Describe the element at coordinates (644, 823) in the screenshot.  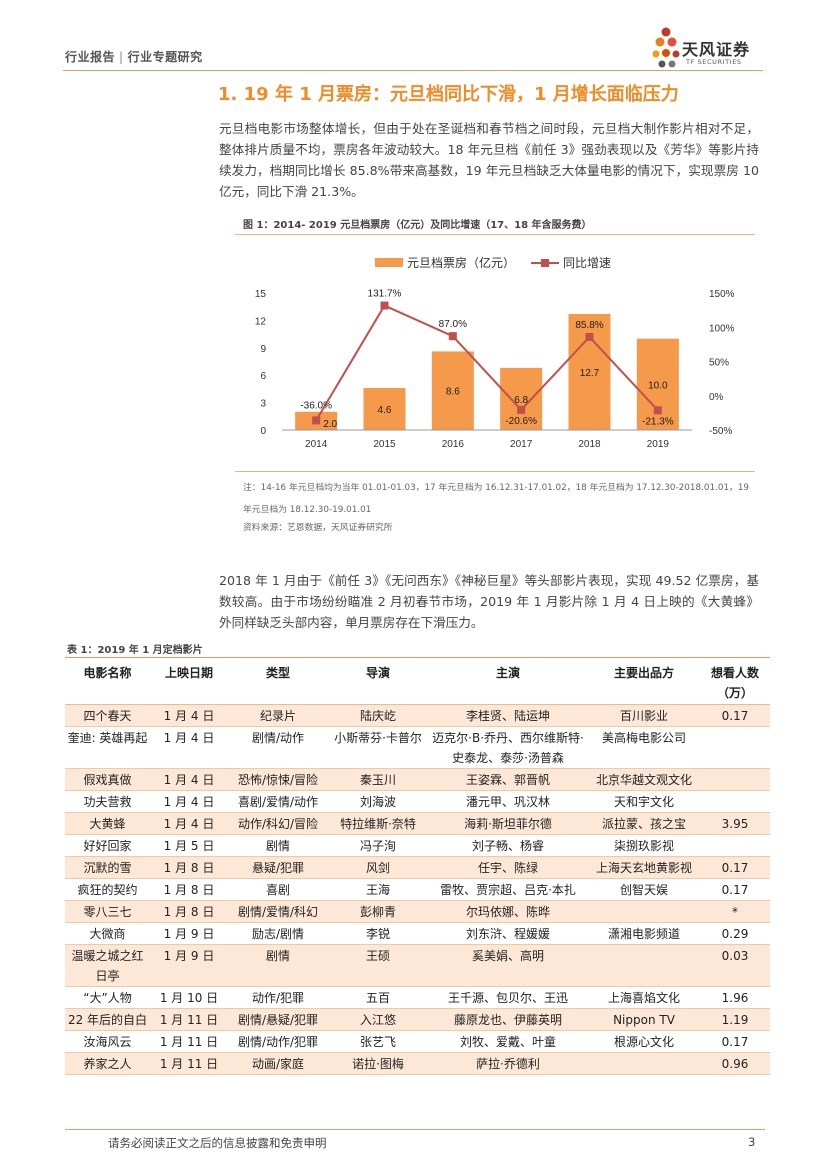
I see `table-cell: 派拉蒙、孩之宝` at that location.